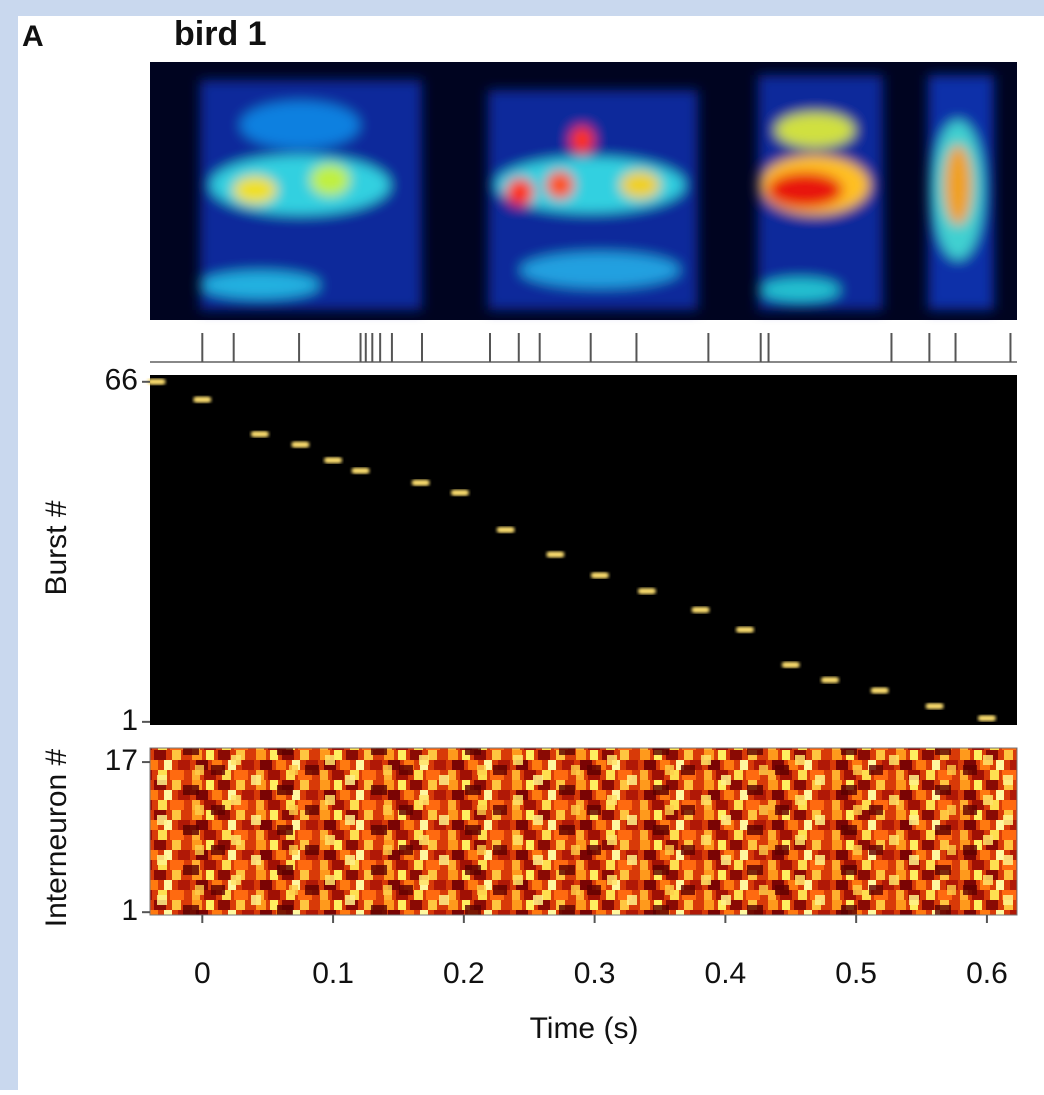 Image resolution: width=1044 pixels, height=1095 pixels. I want to click on panel-label: A, so click(33, 36).